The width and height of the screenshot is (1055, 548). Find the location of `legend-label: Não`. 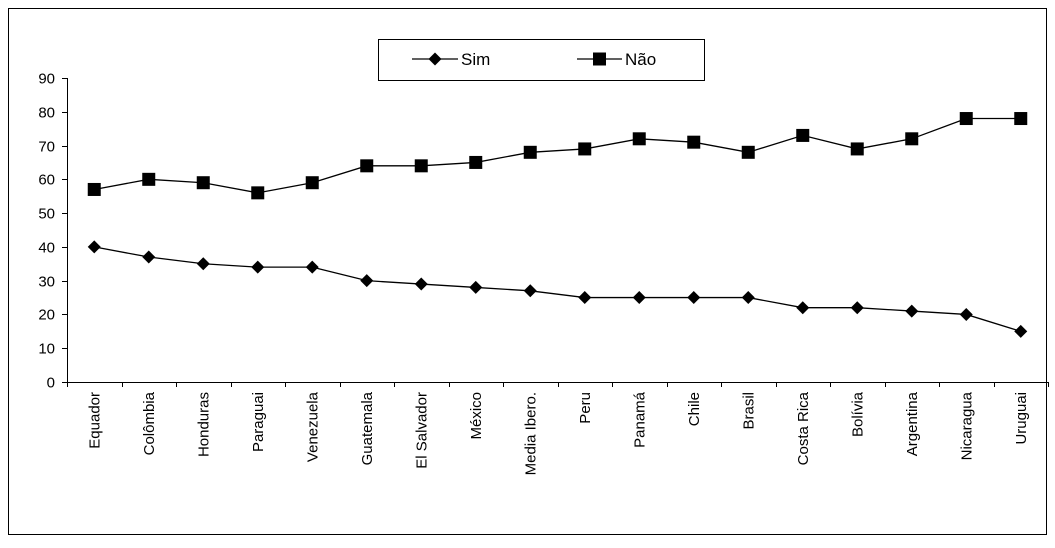

legend-label: Não is located at coordinates (640, 59).